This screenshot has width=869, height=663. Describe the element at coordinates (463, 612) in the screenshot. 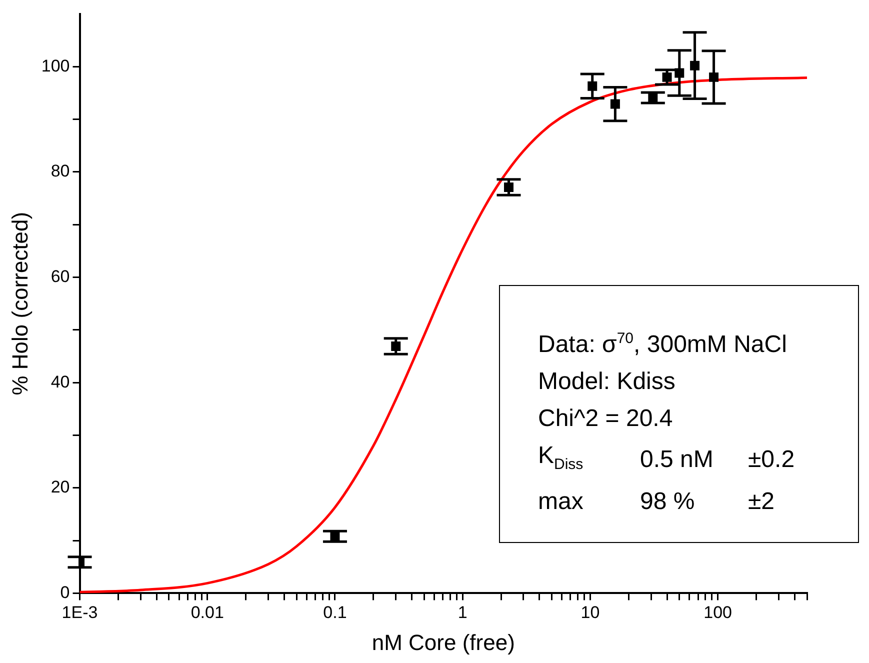

I see `x-tick-label: 1` at that location.